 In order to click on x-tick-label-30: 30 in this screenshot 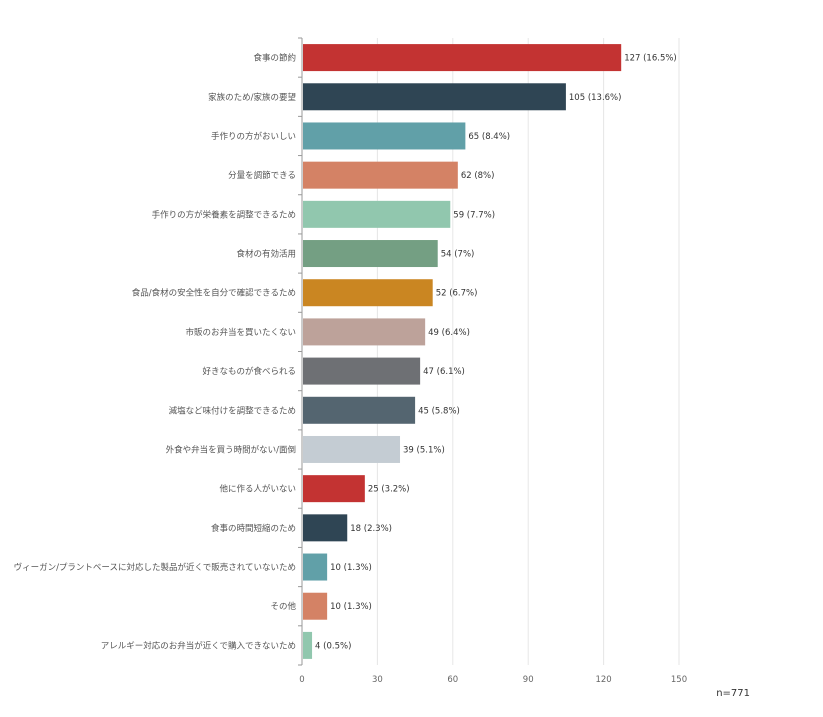, I will do `click(377, 680)`.